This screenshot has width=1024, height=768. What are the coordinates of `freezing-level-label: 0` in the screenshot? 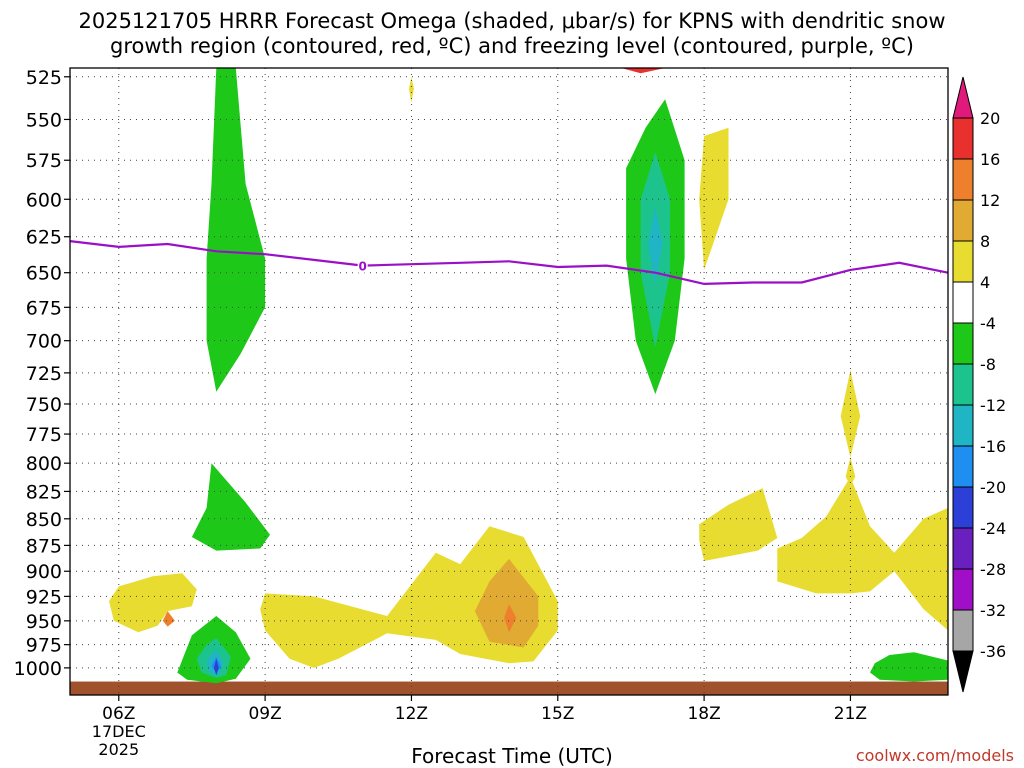 It's located at (362, 267).